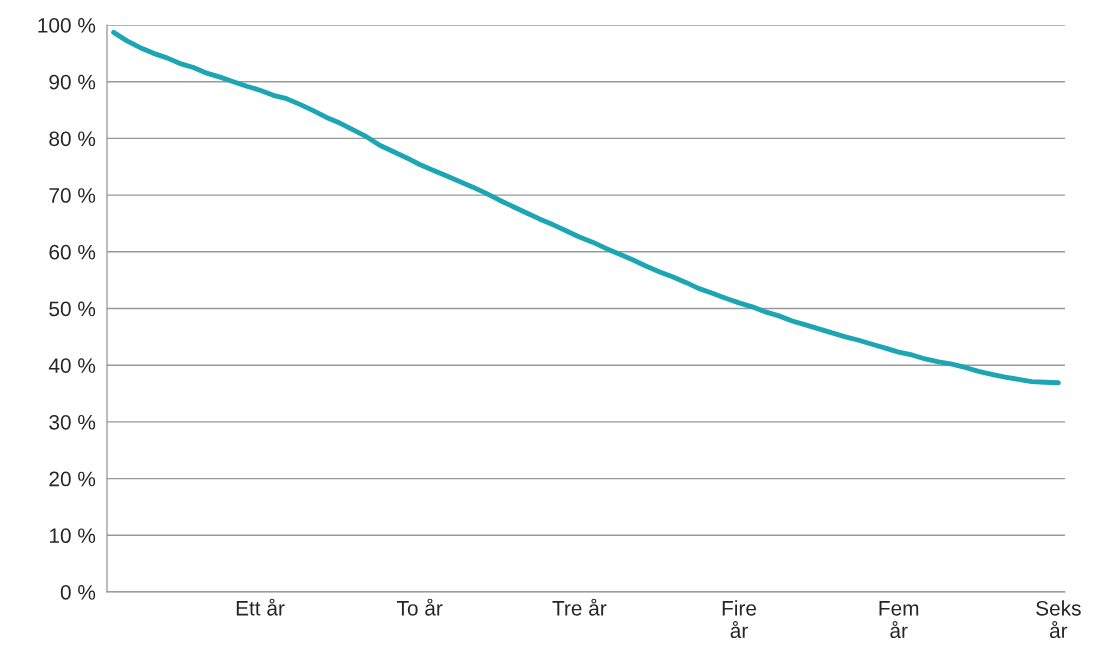  I want to click on x-tick-label: Seks år, so click(1058, 619).